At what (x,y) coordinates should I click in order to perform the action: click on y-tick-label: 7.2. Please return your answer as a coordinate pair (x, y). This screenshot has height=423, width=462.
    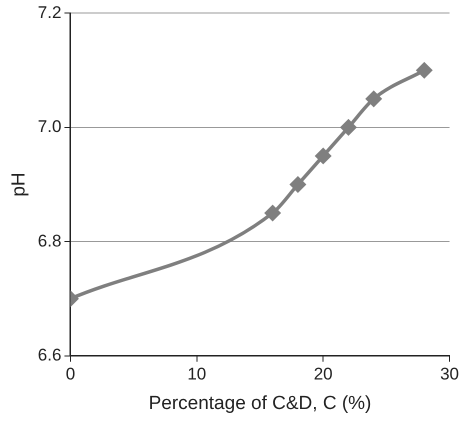
    Looking at the image, I should click on (50, 12).